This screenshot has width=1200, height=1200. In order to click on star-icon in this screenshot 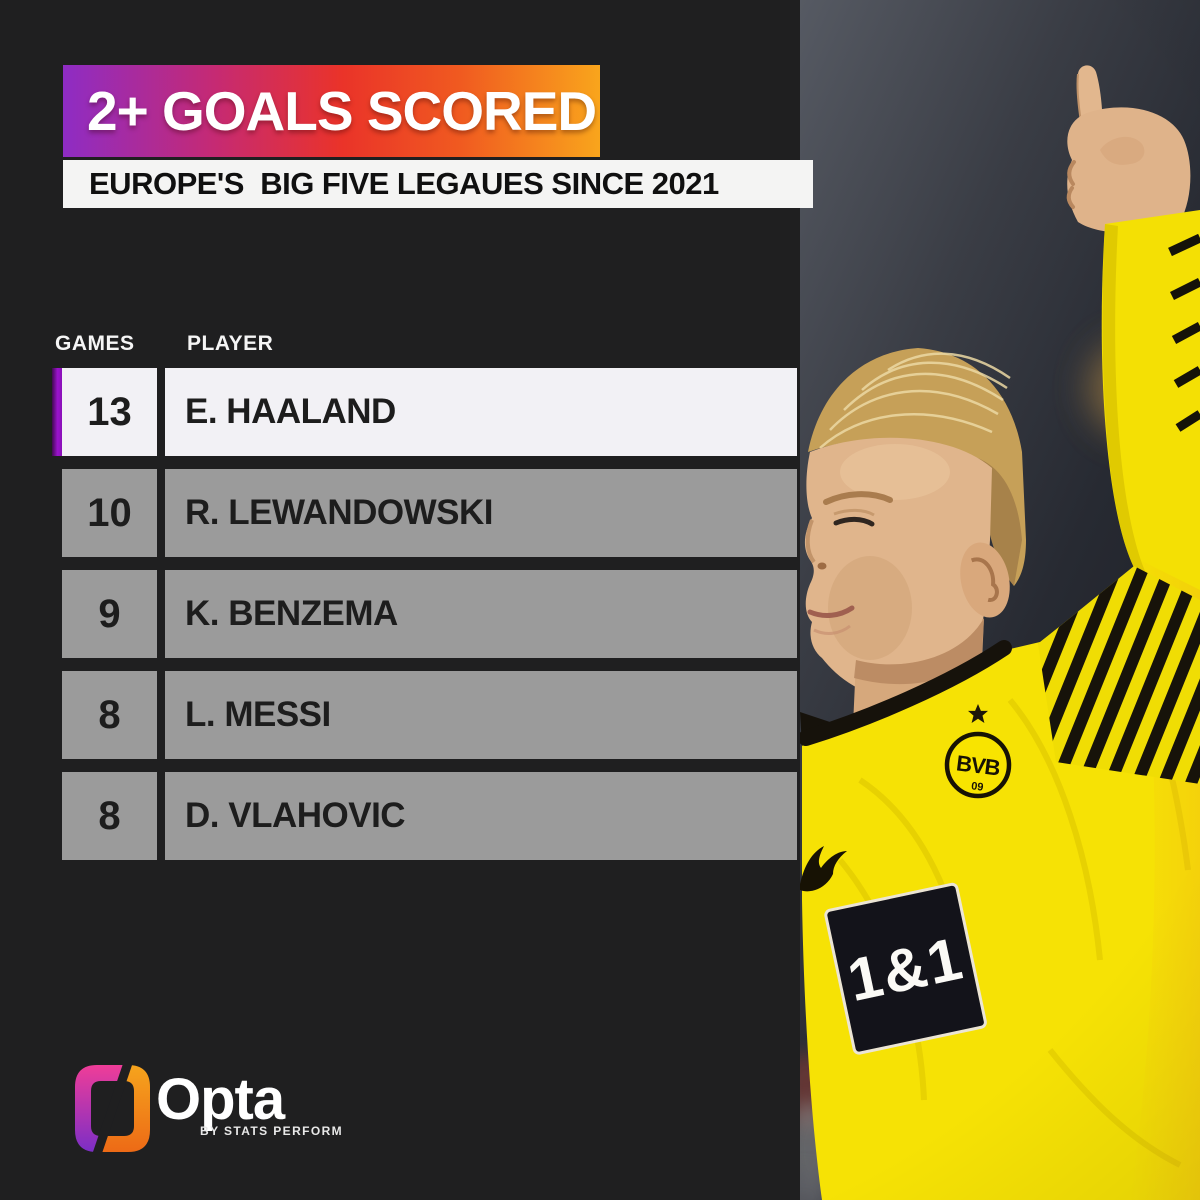, I will do `click(978, 713)`.